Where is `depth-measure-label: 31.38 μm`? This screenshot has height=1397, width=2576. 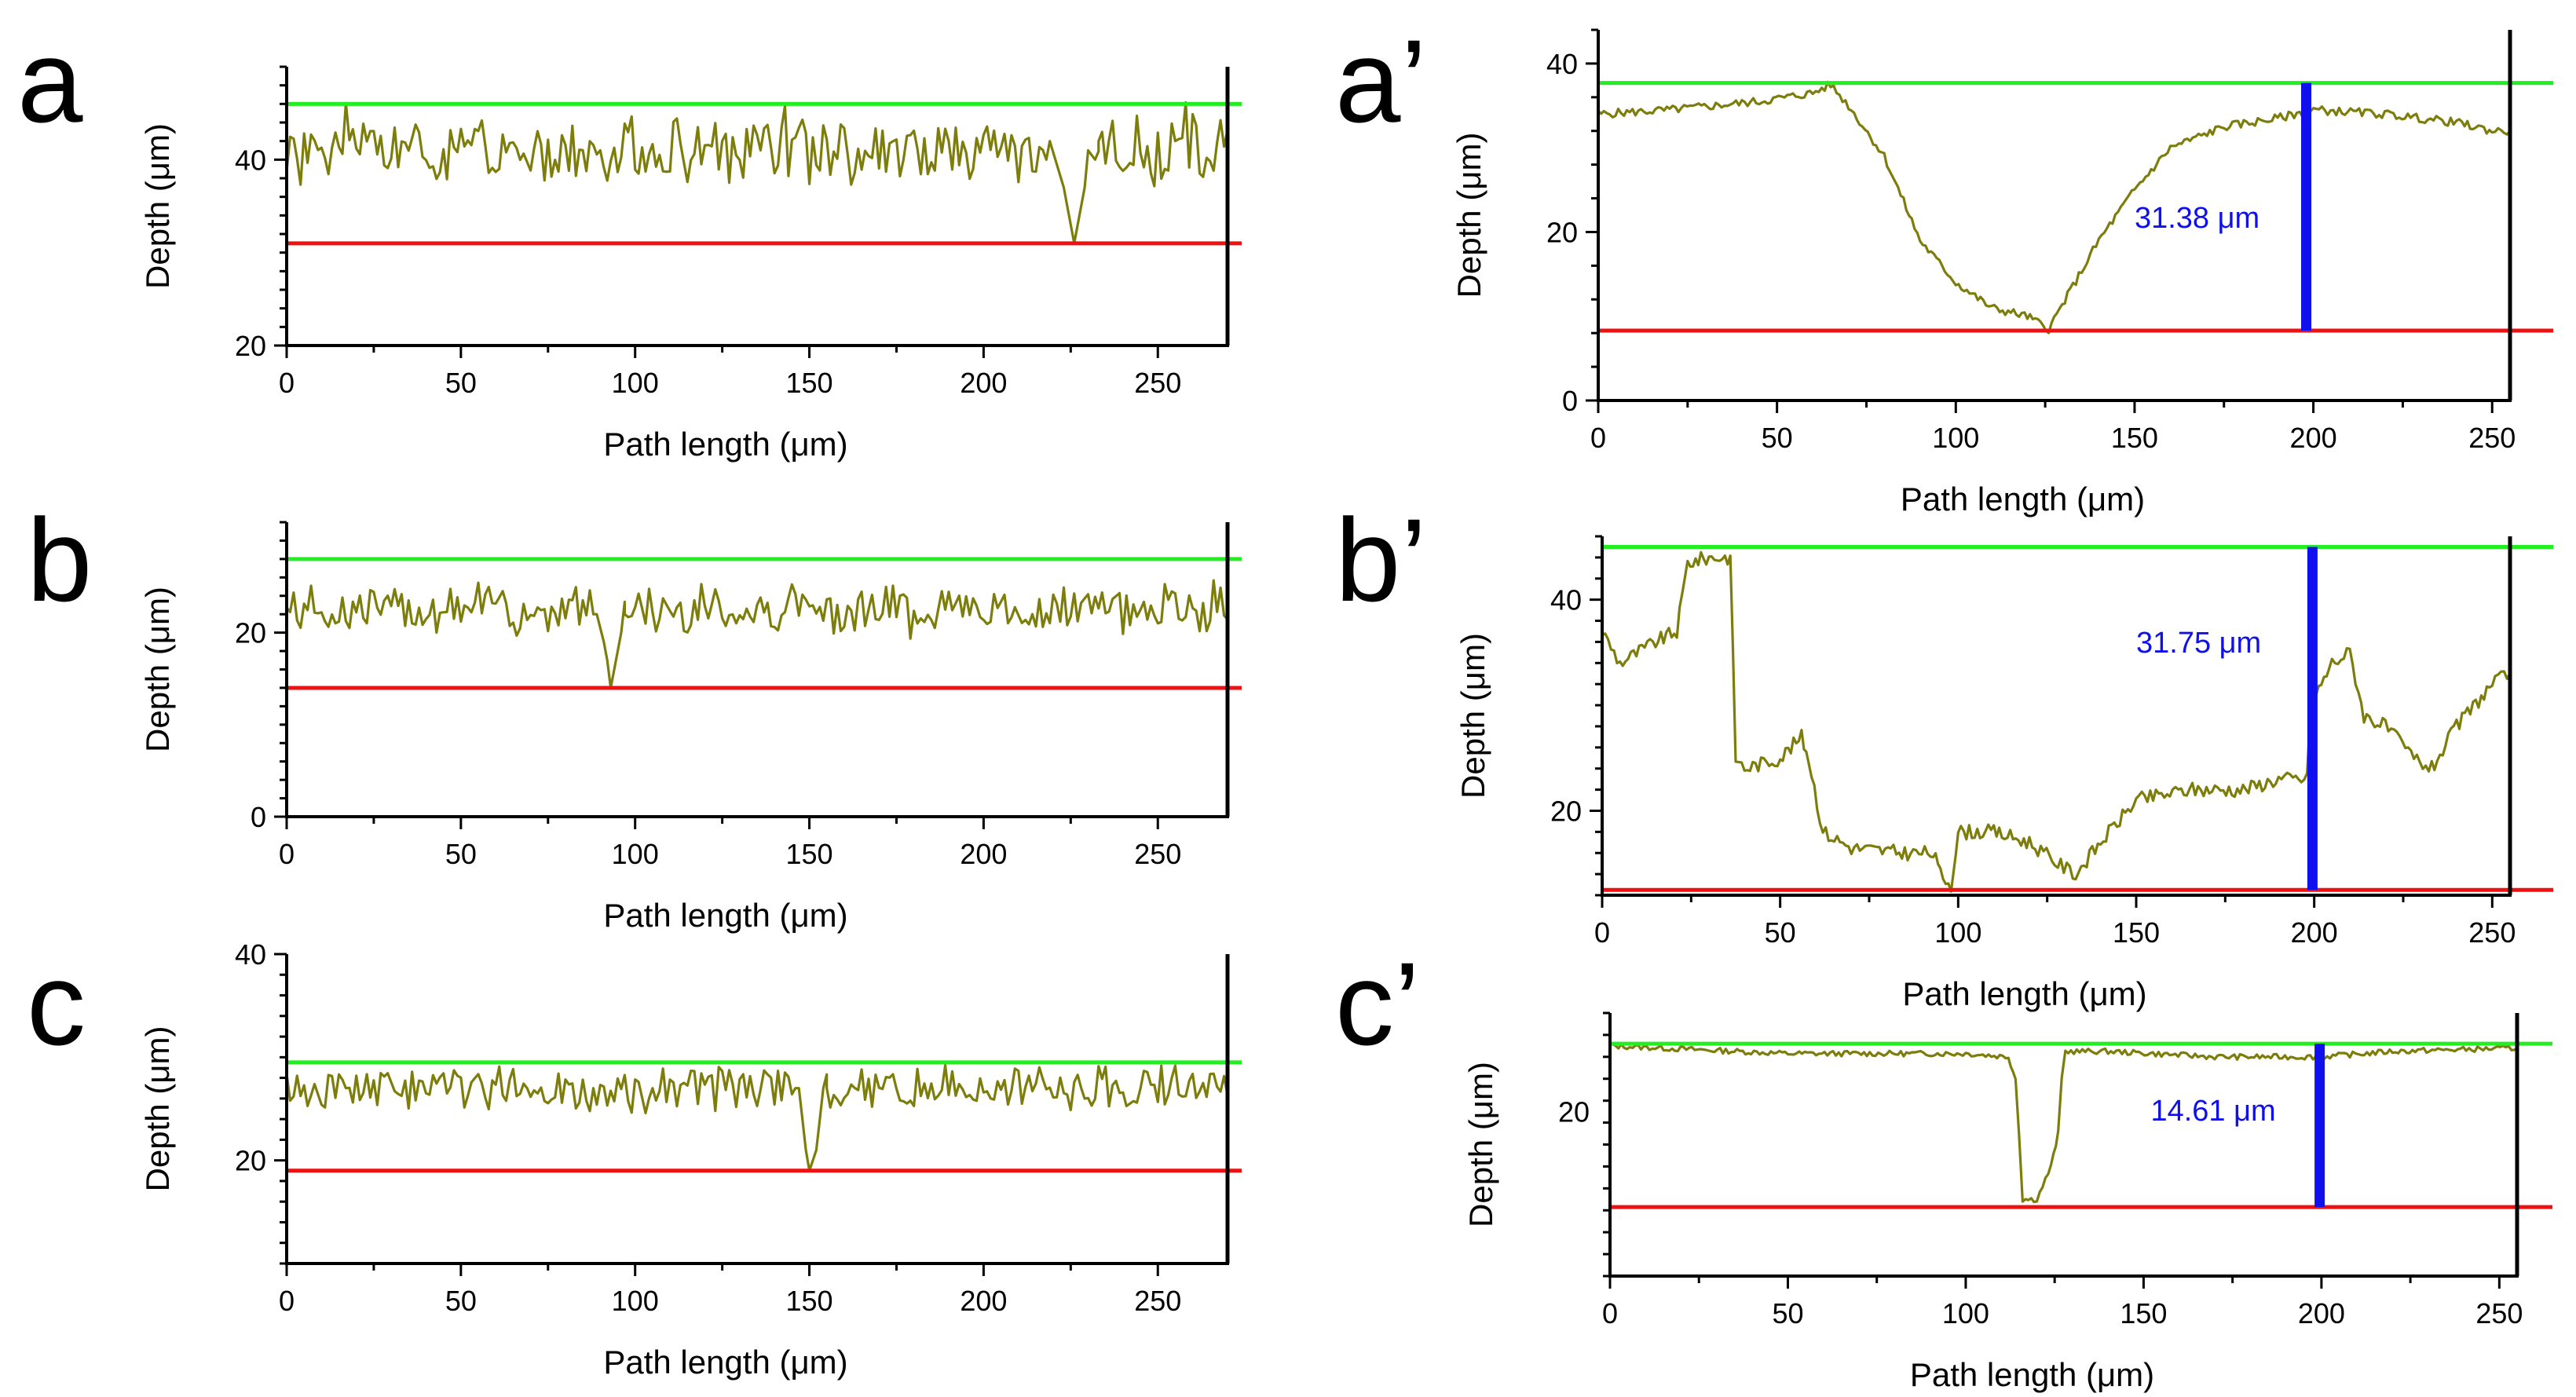
depth-measure-label: 31.38 μm is located at coordinates (2197, 218).